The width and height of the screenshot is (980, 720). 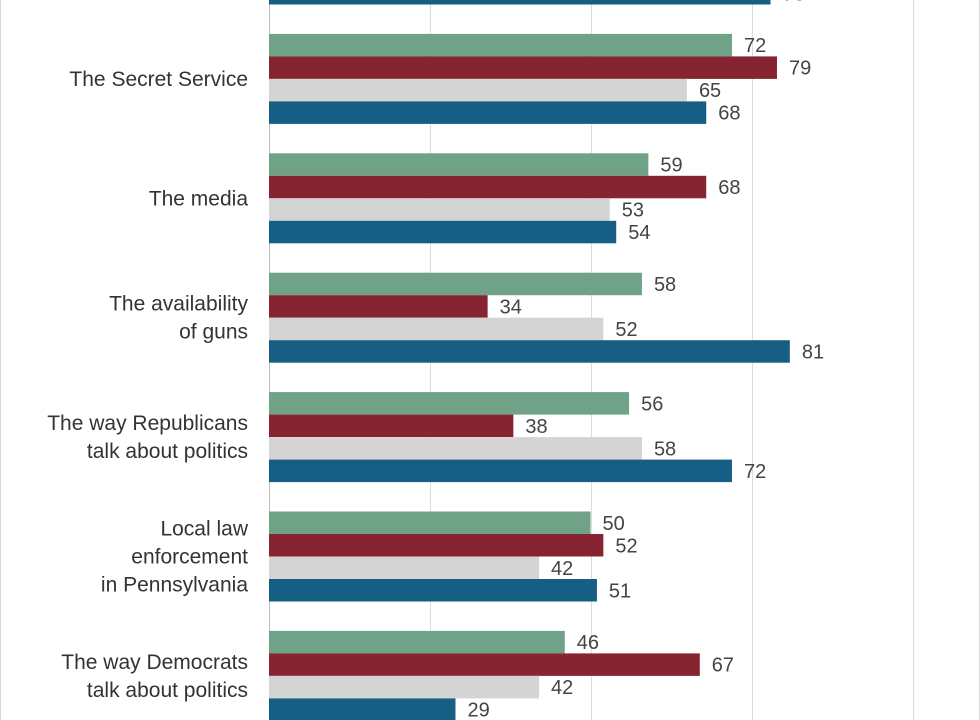 I want to click on value-label: 59, so click(x=671, y=166).